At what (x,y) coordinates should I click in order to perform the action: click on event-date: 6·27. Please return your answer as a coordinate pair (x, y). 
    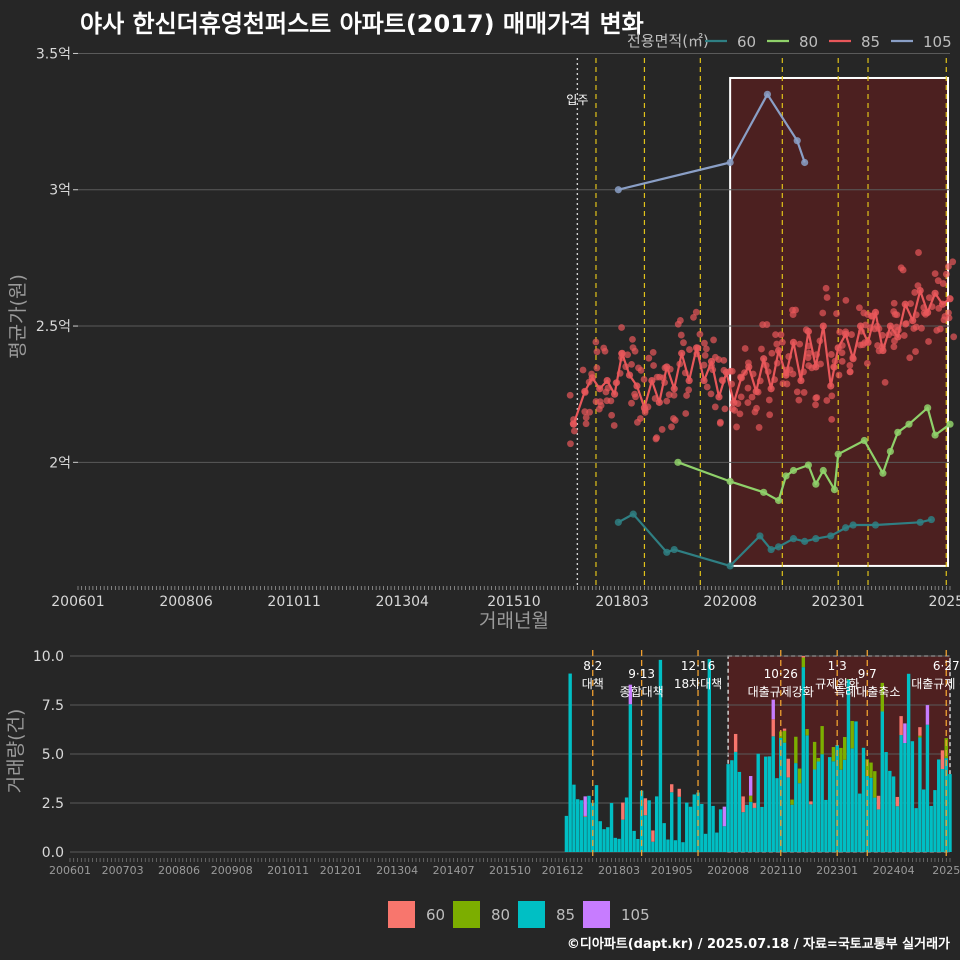
    Looking at the image, I should click on (946, 666).